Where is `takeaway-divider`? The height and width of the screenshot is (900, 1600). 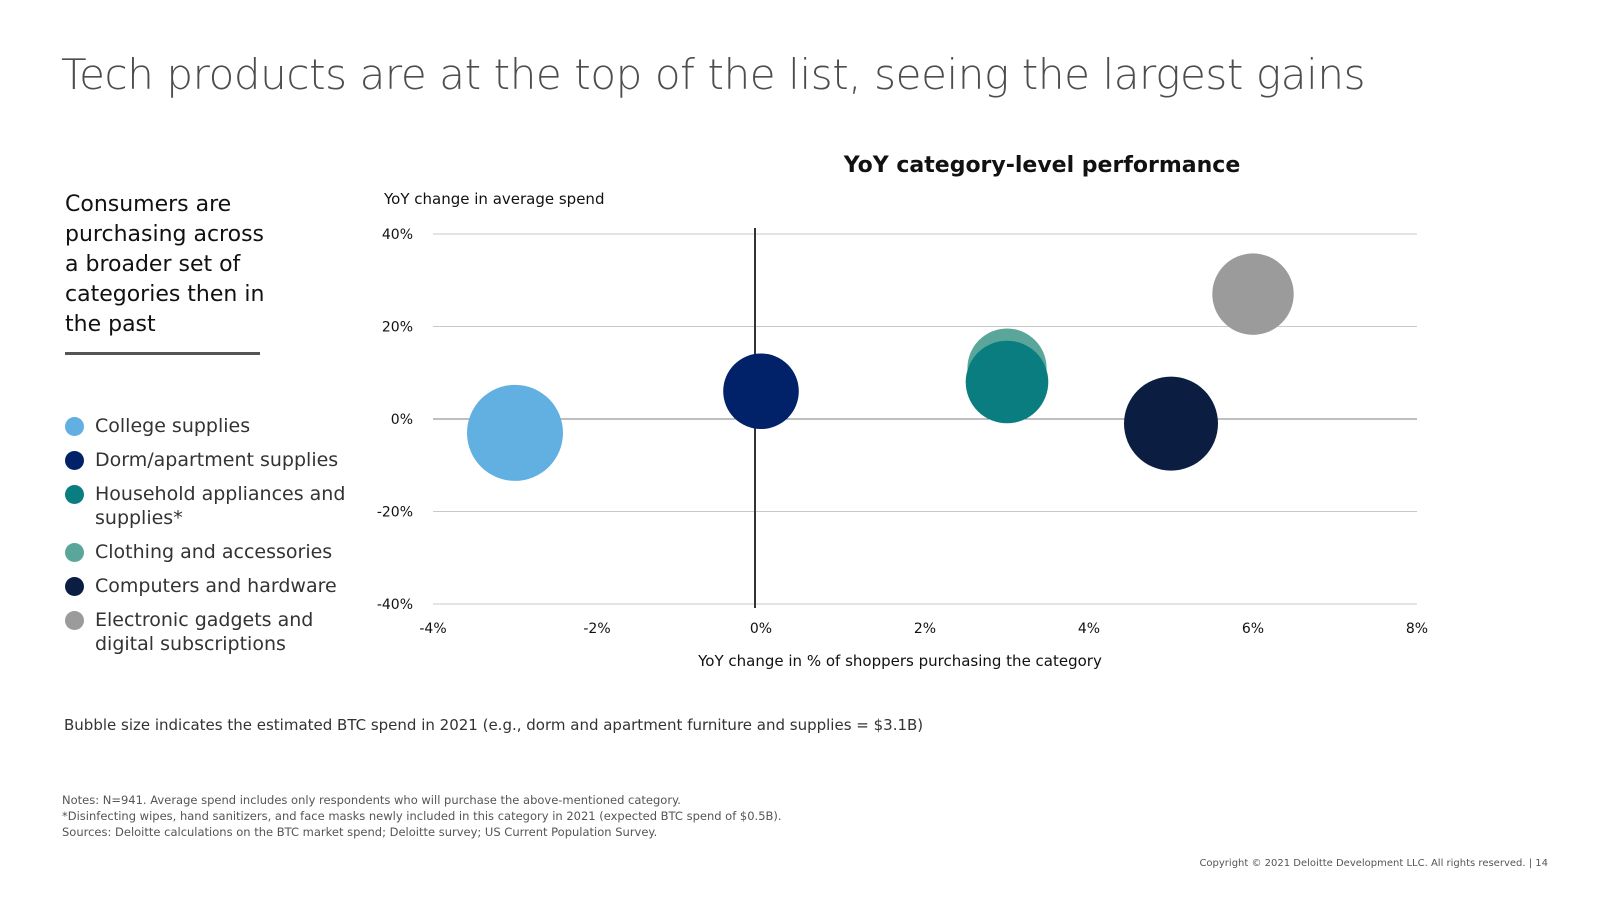
takeaway-divider is located at coordinates (162, 353).